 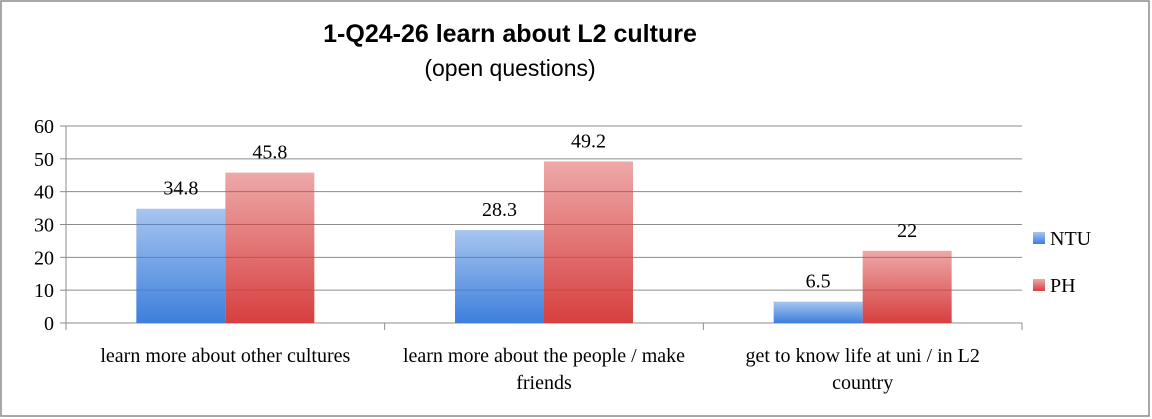 What do you see at coordinates (862, 369) in the screenshot?
I see `x-tick-label: get to know life at uni / in L2 country` at bounding box center [862, 369].